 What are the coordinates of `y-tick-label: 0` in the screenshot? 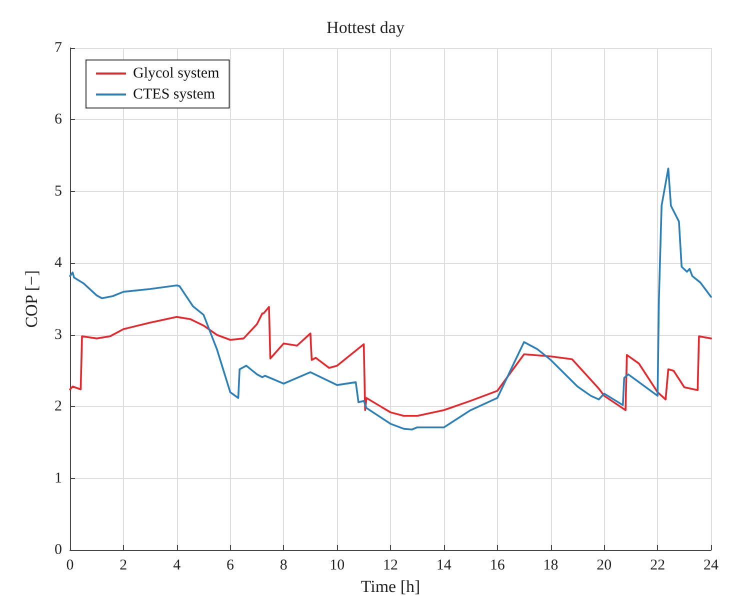 It's located at (58, 550).